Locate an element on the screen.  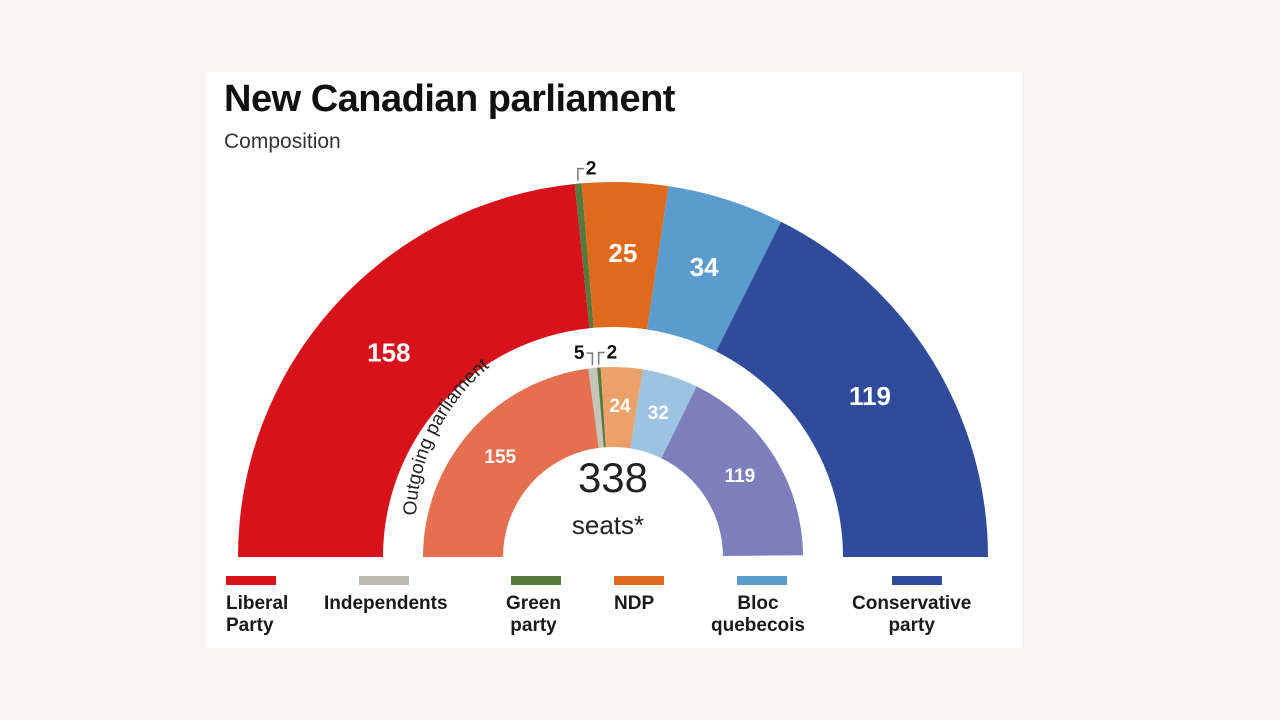
legend-swatch-liberal is located at coordinates (251, 580).